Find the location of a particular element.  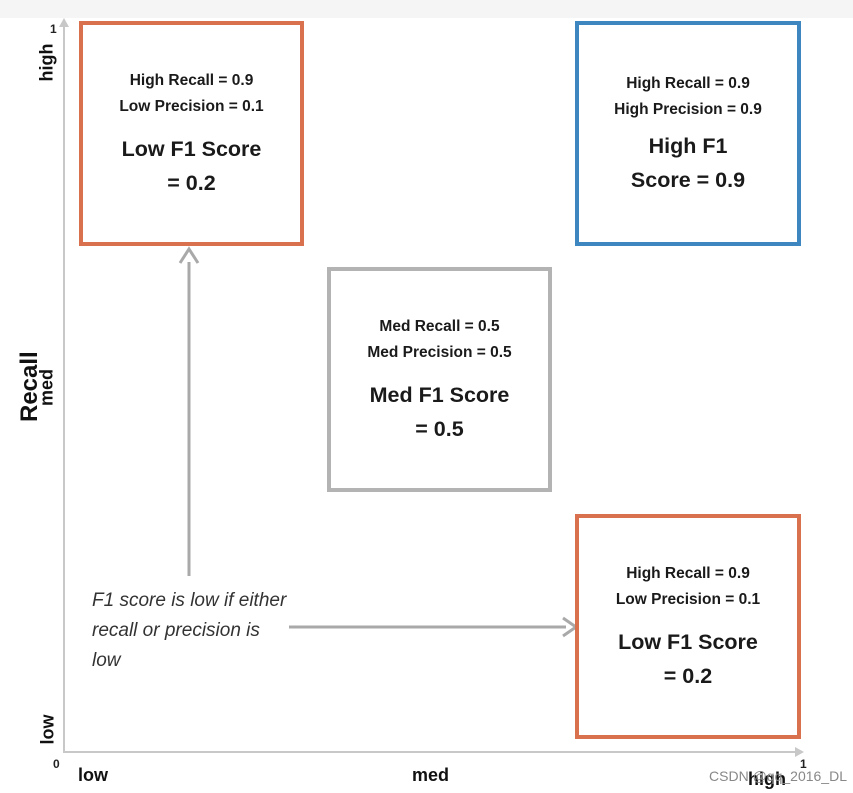

y-axis-arrowhead is located at coordinates (64, 22).